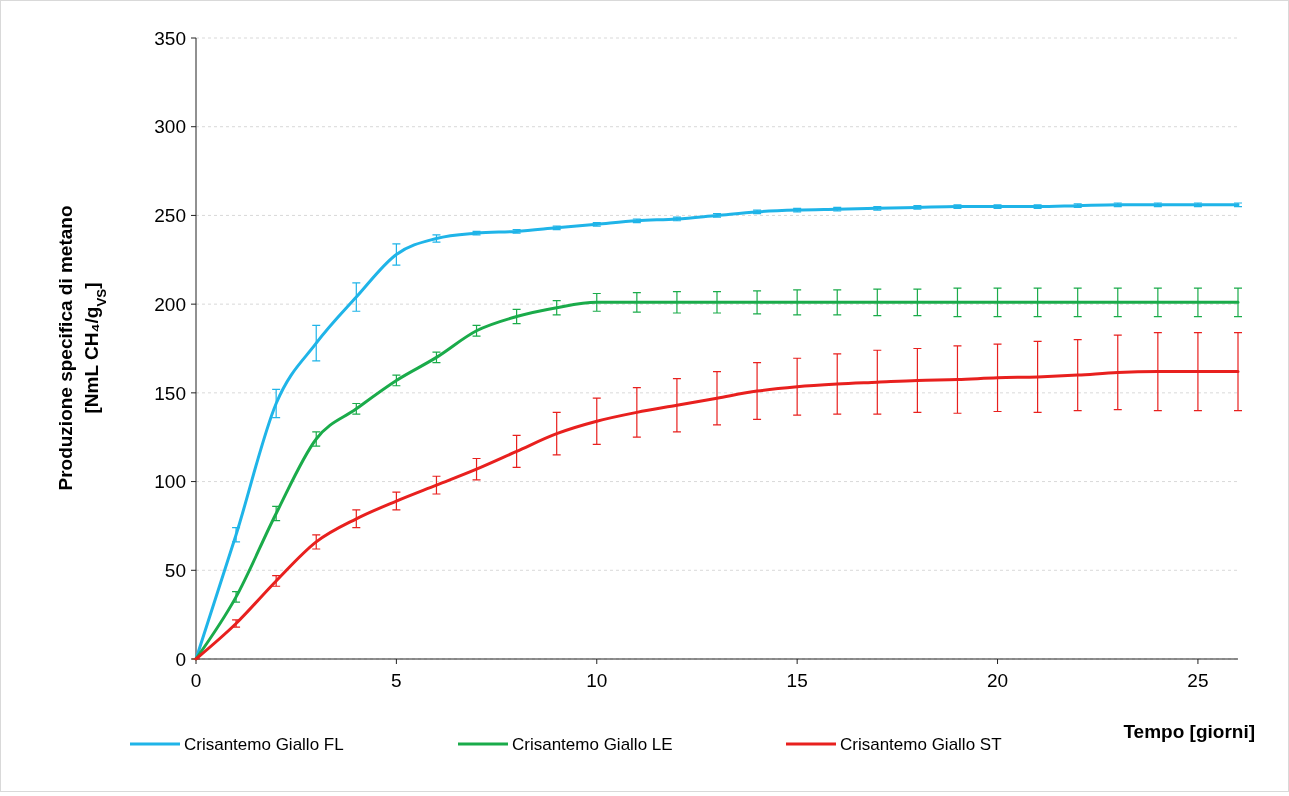 Image resolution: width=1289 pixels, height=796 pixels. I want to click on y-tick-label: 300, so click(170, 127).